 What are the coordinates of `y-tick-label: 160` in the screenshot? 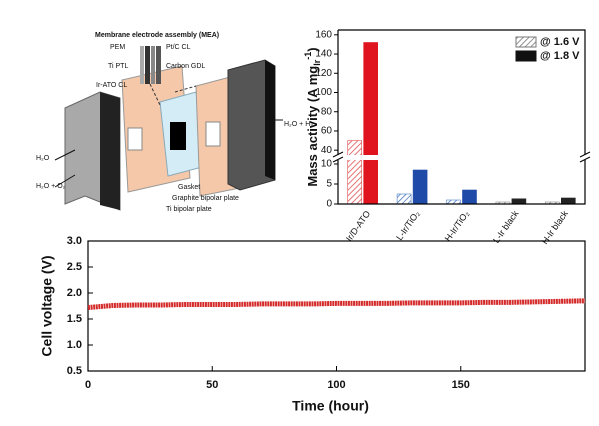 It's located at (323, 34).